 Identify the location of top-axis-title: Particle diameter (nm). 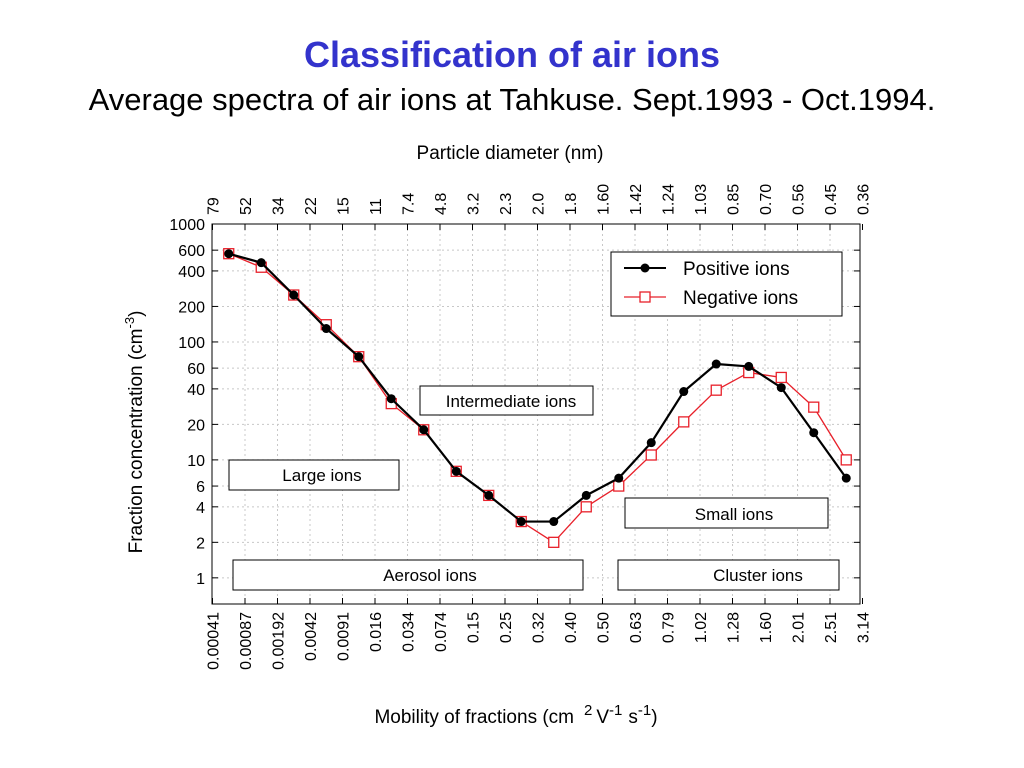
(510, 153).